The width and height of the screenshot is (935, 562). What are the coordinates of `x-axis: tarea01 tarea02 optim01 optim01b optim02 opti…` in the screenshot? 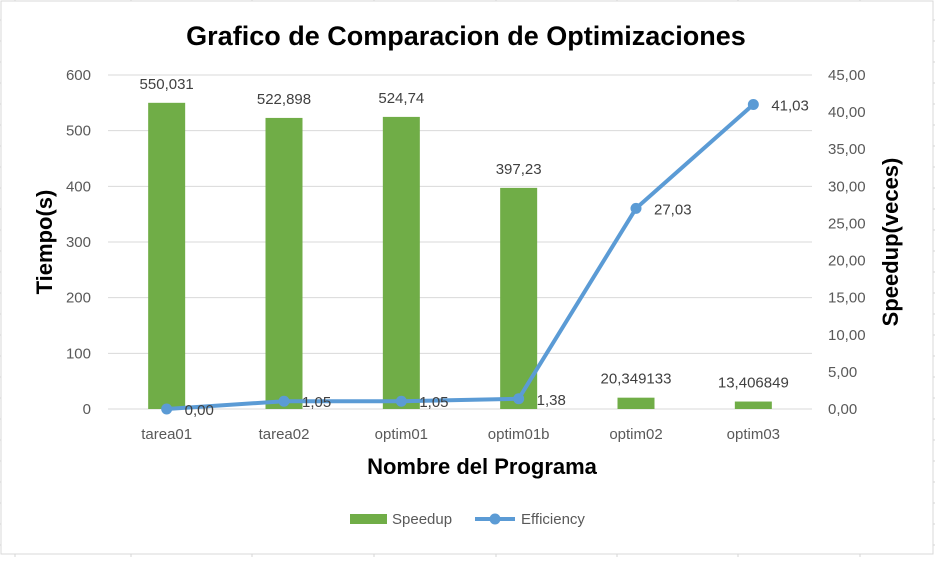 It's located at (460, 434).